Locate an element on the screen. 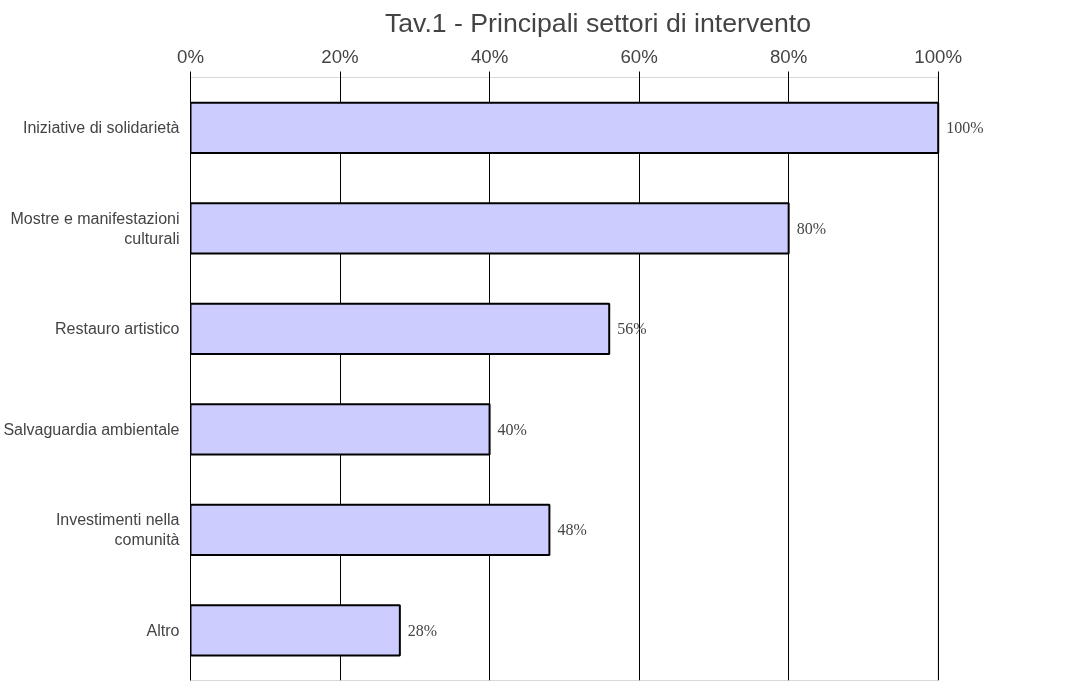  chart-title: Tav.1 - Principali settori di intervento is located at coordinates (598, 22).